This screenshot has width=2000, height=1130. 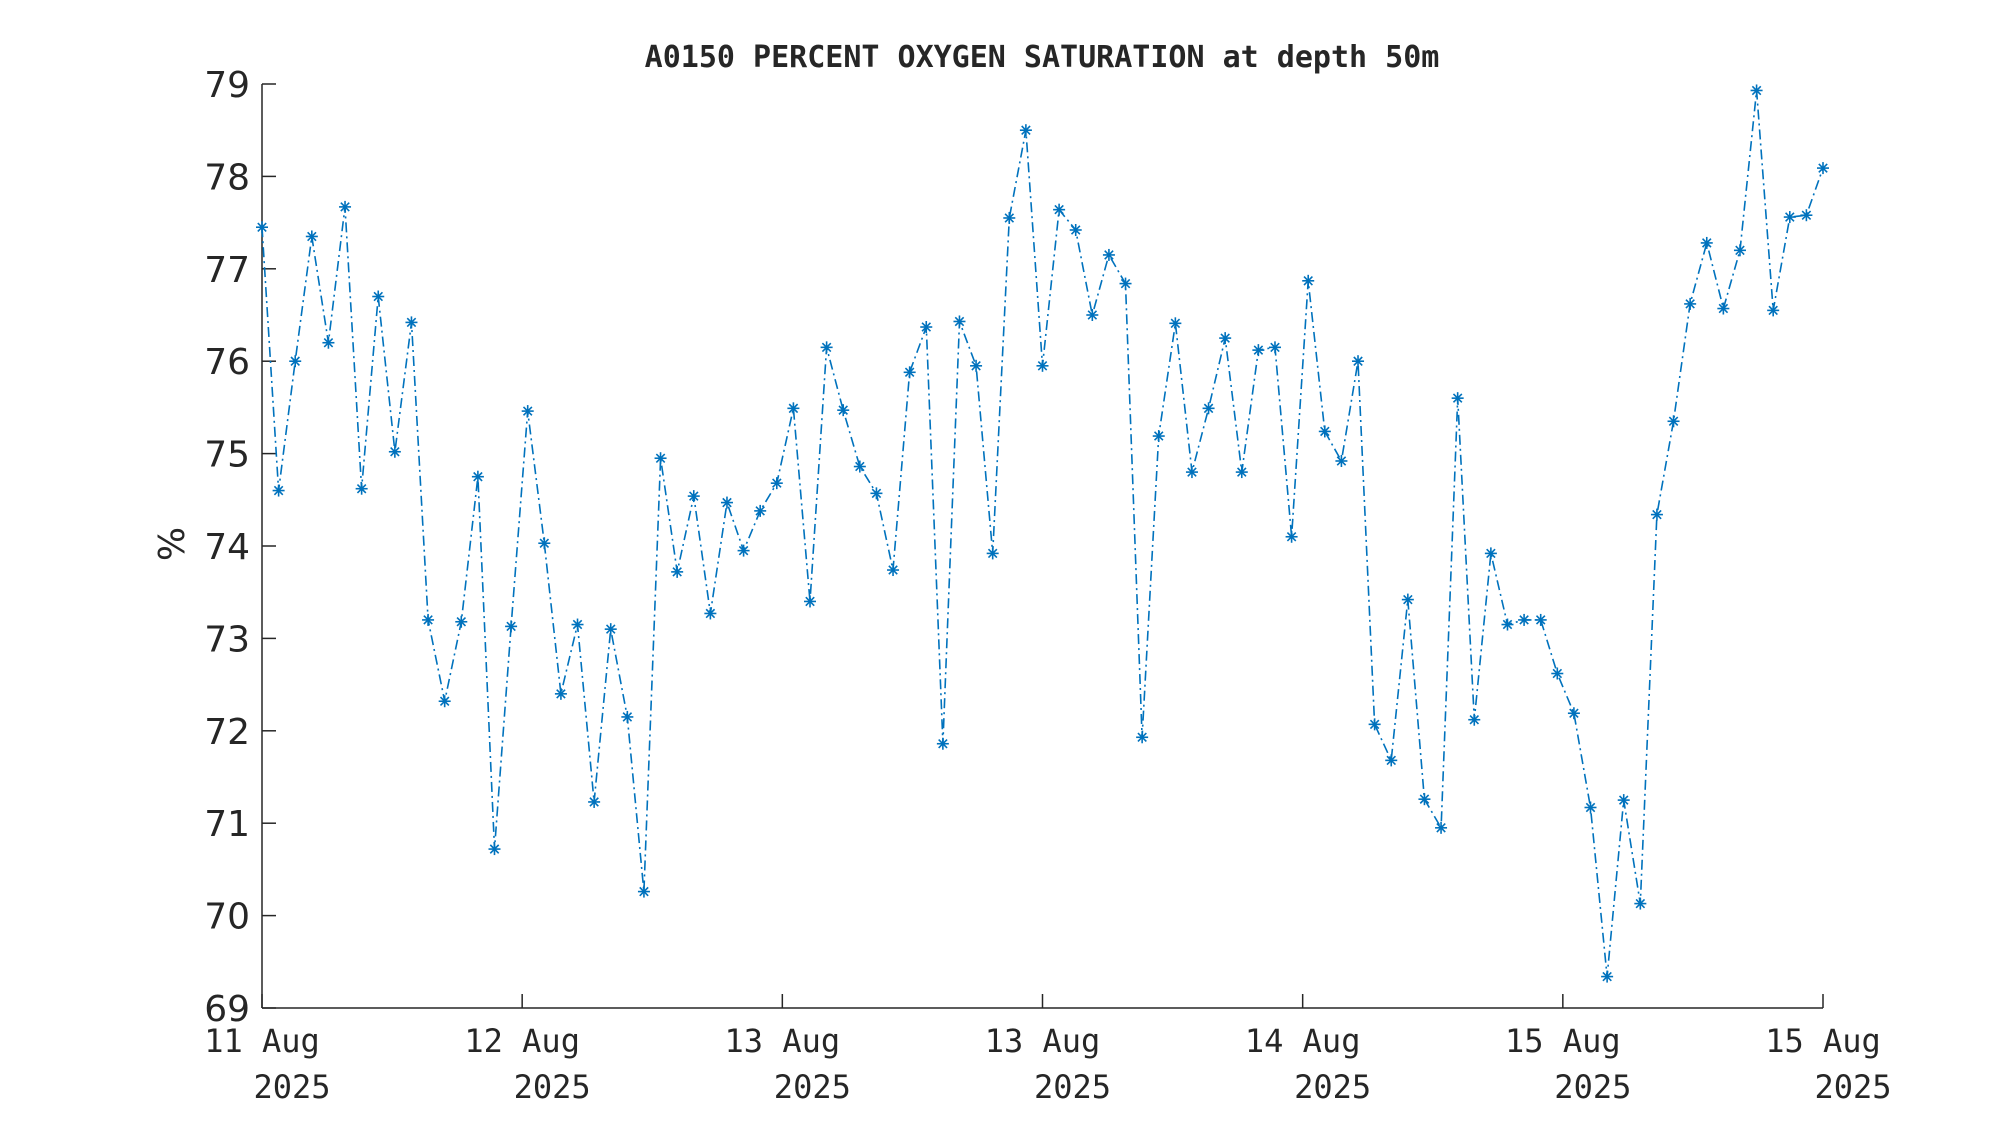 I want to click on y-tick-label: 78, so click(x=227, y=177).